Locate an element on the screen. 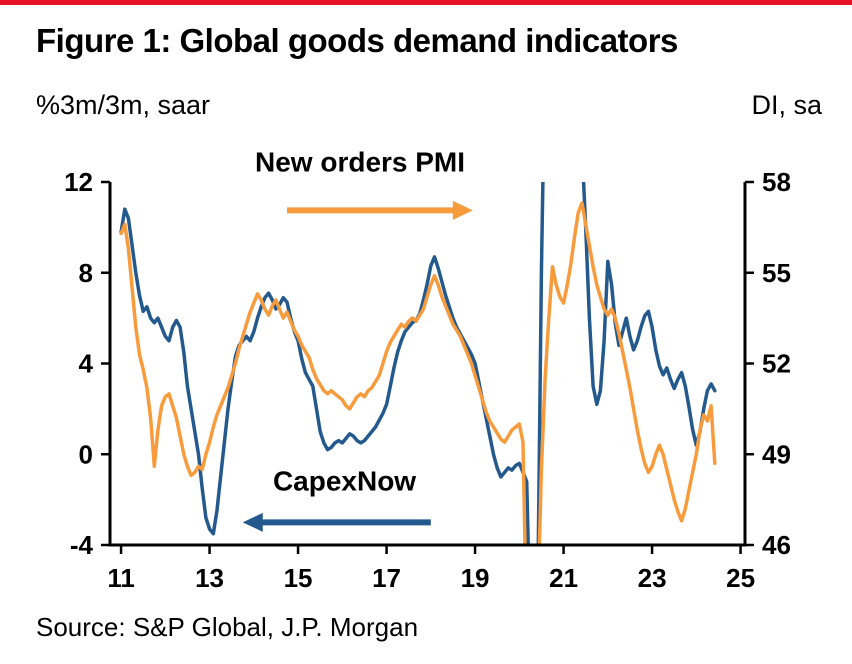 This screenshot has height=664, width=852. x-axis-tick-label: 23 is located at coordinates (652, 578).